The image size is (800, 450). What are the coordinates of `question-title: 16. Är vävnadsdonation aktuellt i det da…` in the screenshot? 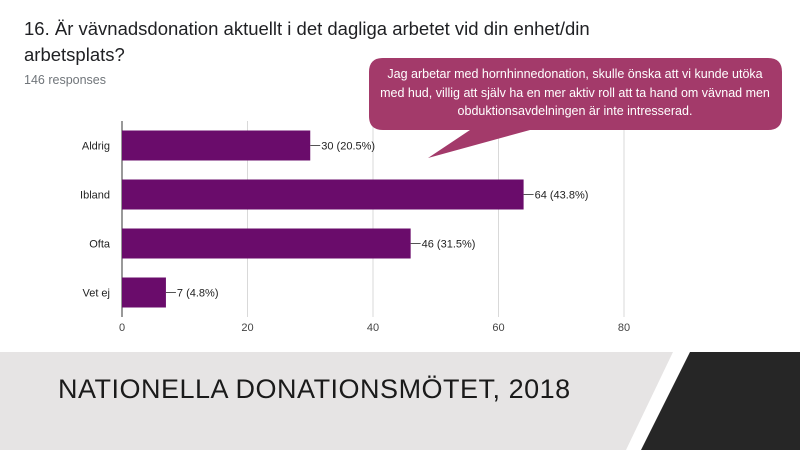 It's located at (307, 41).